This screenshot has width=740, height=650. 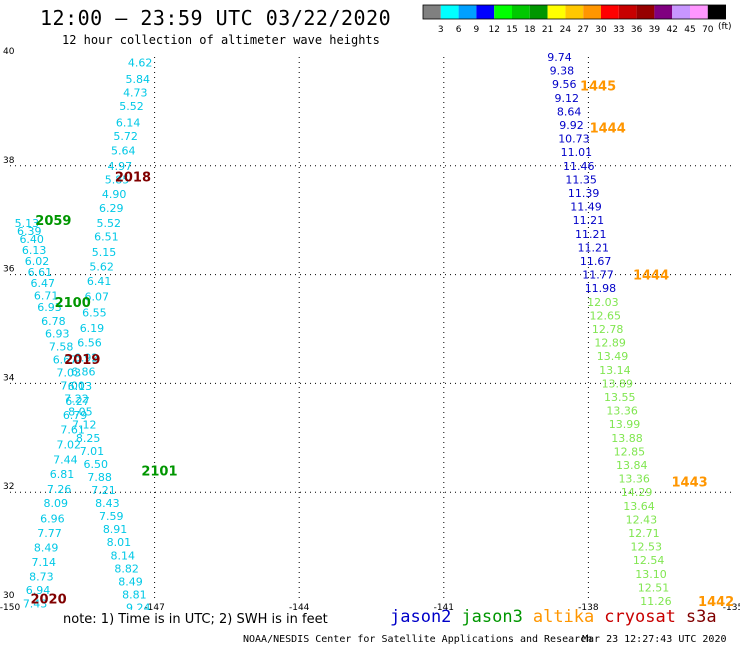 What do you see at coordinates (598, 86) in the screenshot?
I see `time-label: 1445` at bounding box center [598, 86].